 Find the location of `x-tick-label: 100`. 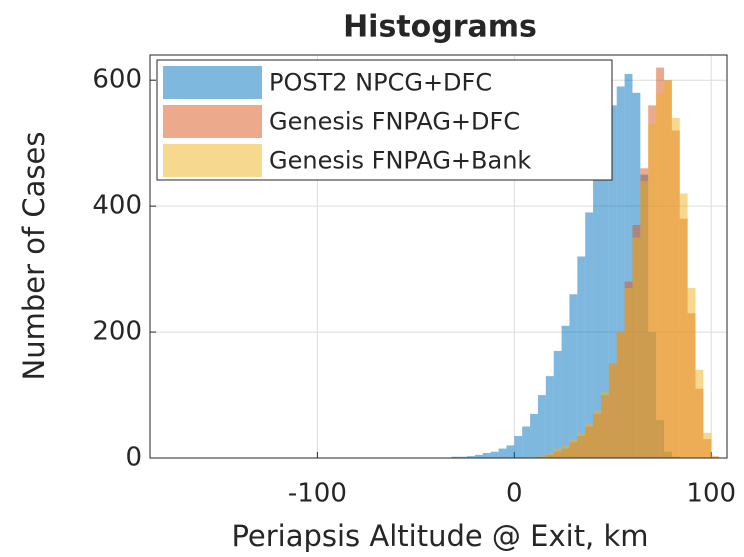

x-tick-label: 100 is located at coordinates (711, 494).